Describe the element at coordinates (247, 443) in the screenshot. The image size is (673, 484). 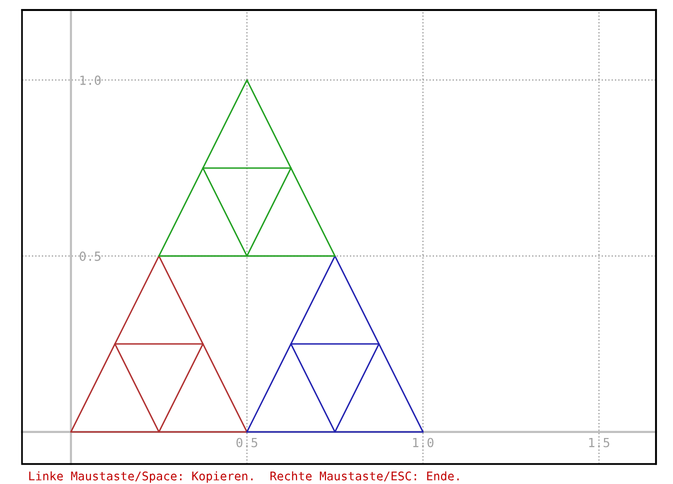
I see `x-tick-label: 0.5` at that location.